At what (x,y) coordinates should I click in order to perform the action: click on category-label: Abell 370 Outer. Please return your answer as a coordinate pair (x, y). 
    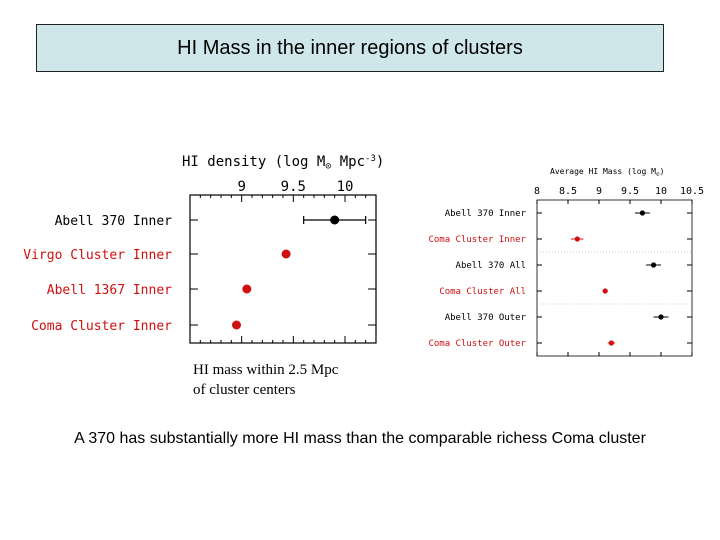
    Looking at the image, I should click on (486, 318).